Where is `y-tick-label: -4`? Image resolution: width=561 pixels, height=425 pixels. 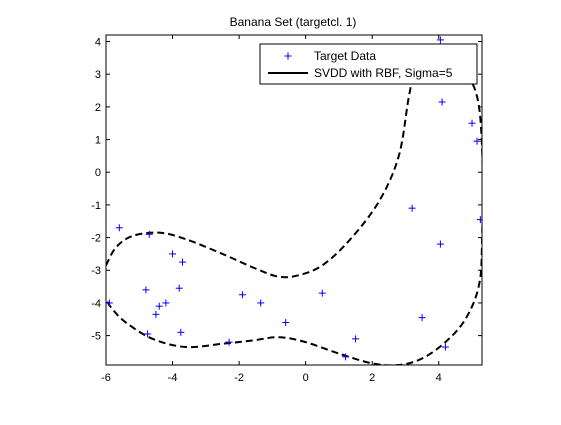
y-tick-label: -4 is located at coordinates (96, 304).